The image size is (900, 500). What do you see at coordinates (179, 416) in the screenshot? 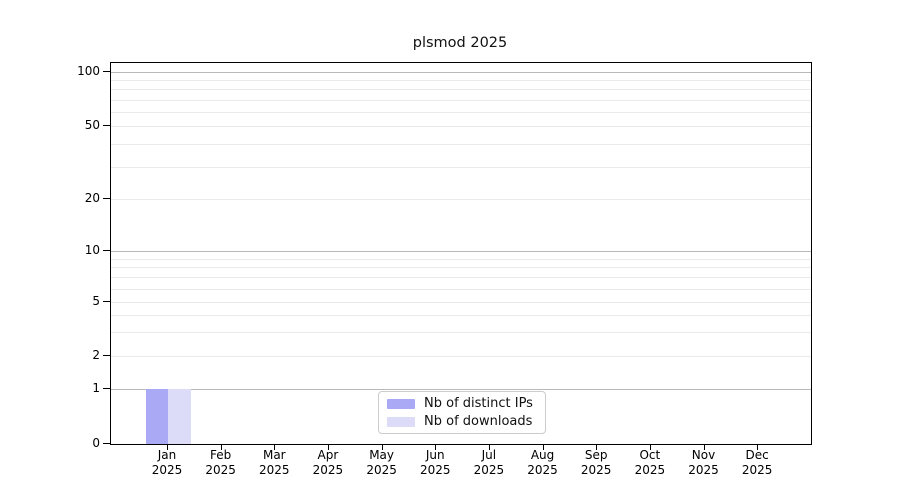
I see `bar-nb-of-downloads-jan` at bounding box center [179, 416].